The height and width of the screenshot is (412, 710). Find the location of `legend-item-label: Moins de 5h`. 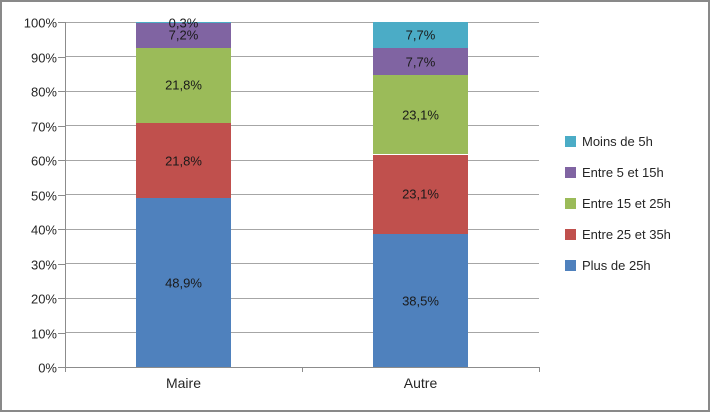

legend-item-label: Moins de 5h is located at coordinates (617, 141).